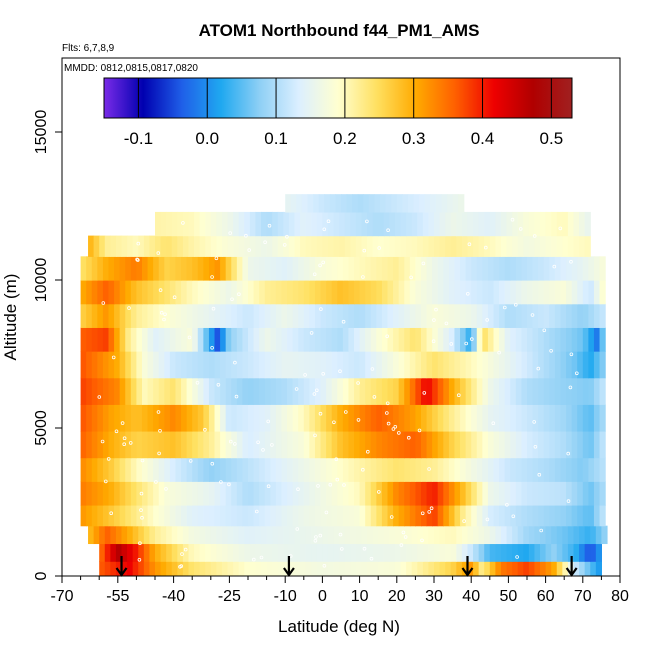 This screenshot has width=650, height=655. I want to click on y-tick-label: 0, so click(41, 575).